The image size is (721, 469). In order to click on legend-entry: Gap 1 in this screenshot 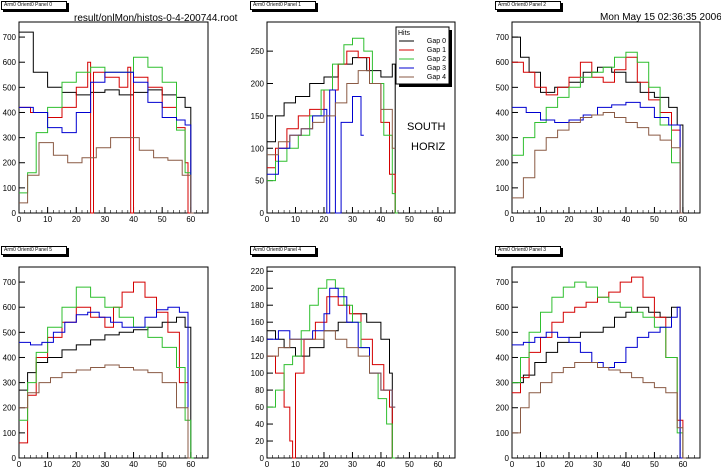, I will do `click(436, 50)`.